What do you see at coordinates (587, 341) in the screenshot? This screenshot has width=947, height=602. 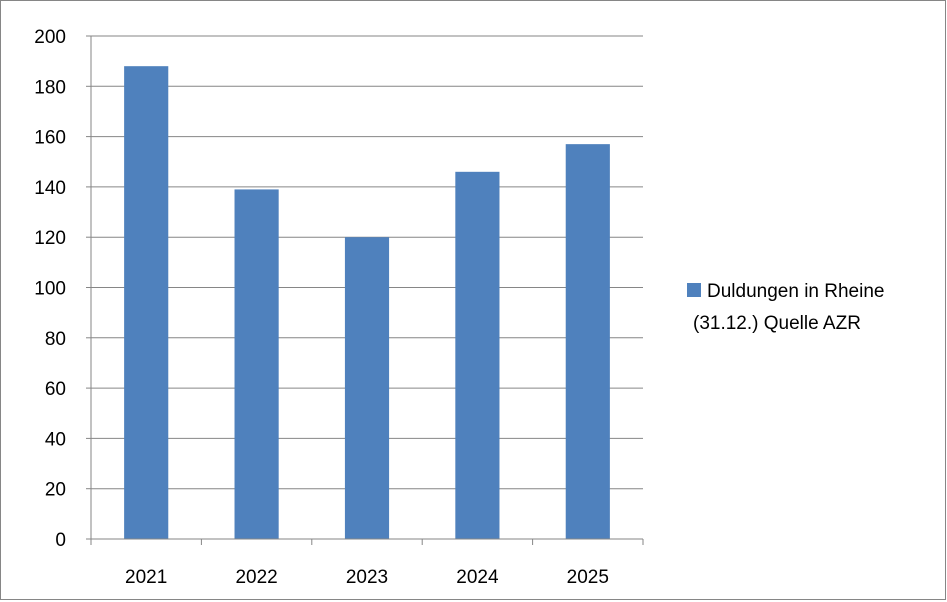 I see `bar-2025` at bounding box center [587, 341].